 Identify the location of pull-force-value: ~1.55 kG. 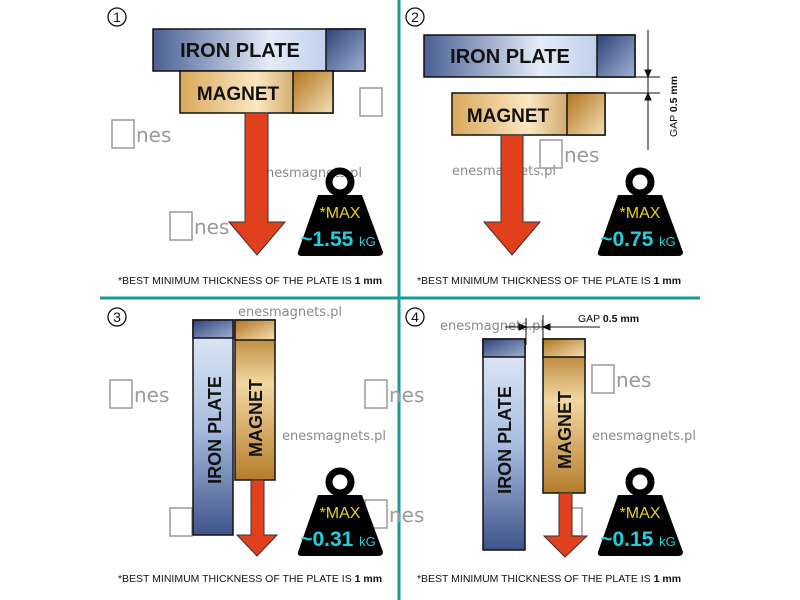
(338, 239).